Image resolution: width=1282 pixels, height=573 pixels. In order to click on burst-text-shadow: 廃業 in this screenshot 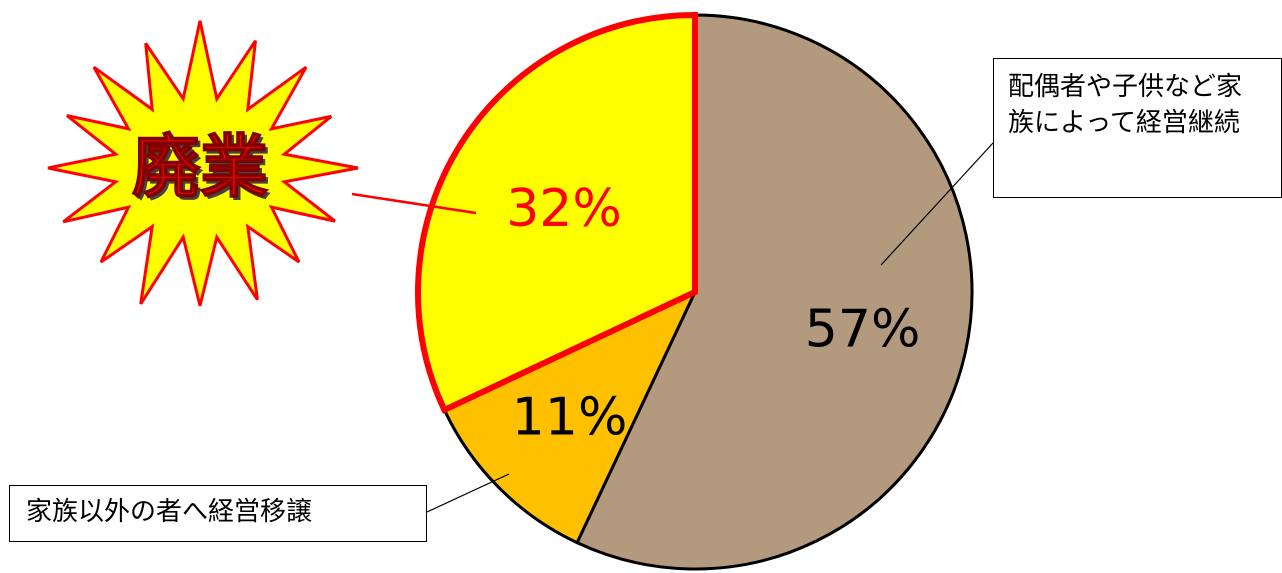, I will do `click(203, 171)`.